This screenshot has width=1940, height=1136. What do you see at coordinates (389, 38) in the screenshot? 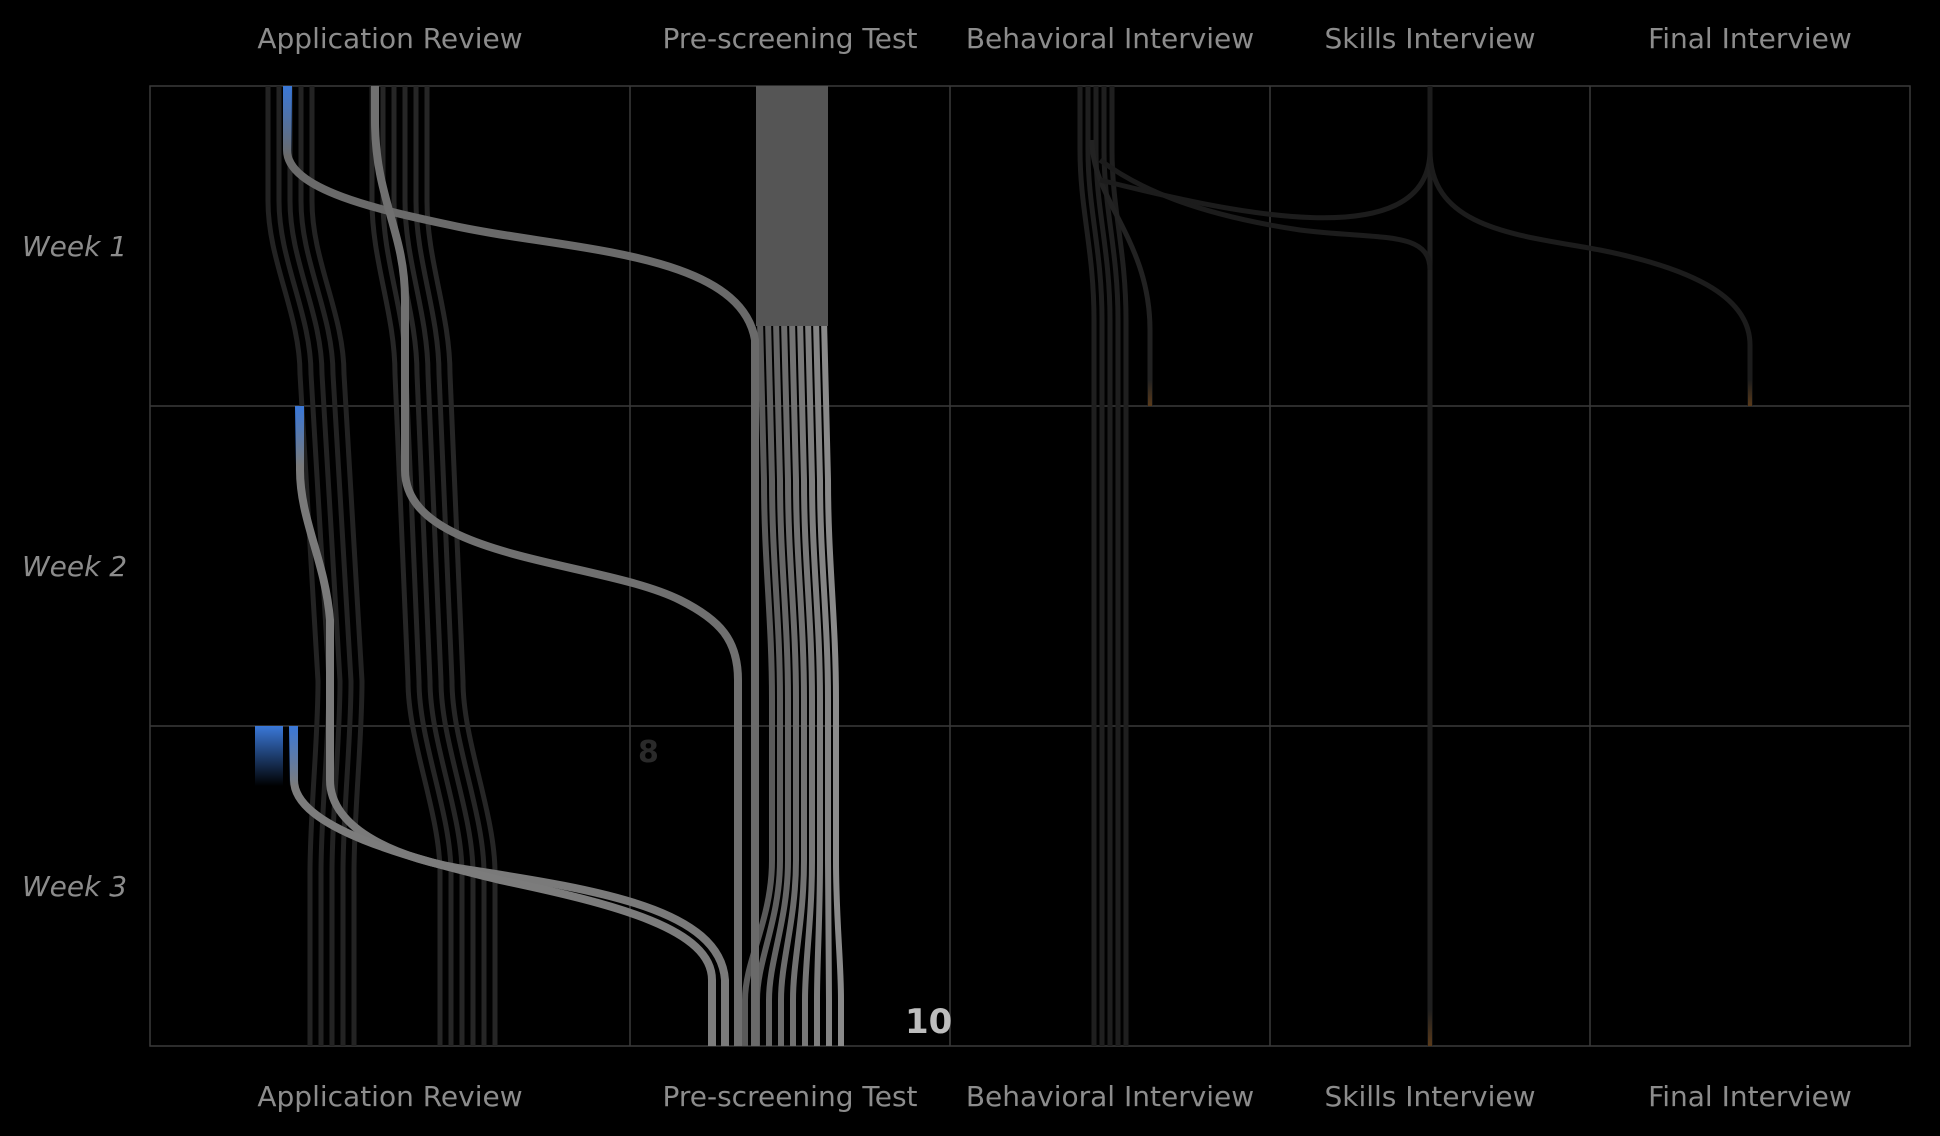
I see `stage-label-top: Application Review` at bounding box center [389, 38].